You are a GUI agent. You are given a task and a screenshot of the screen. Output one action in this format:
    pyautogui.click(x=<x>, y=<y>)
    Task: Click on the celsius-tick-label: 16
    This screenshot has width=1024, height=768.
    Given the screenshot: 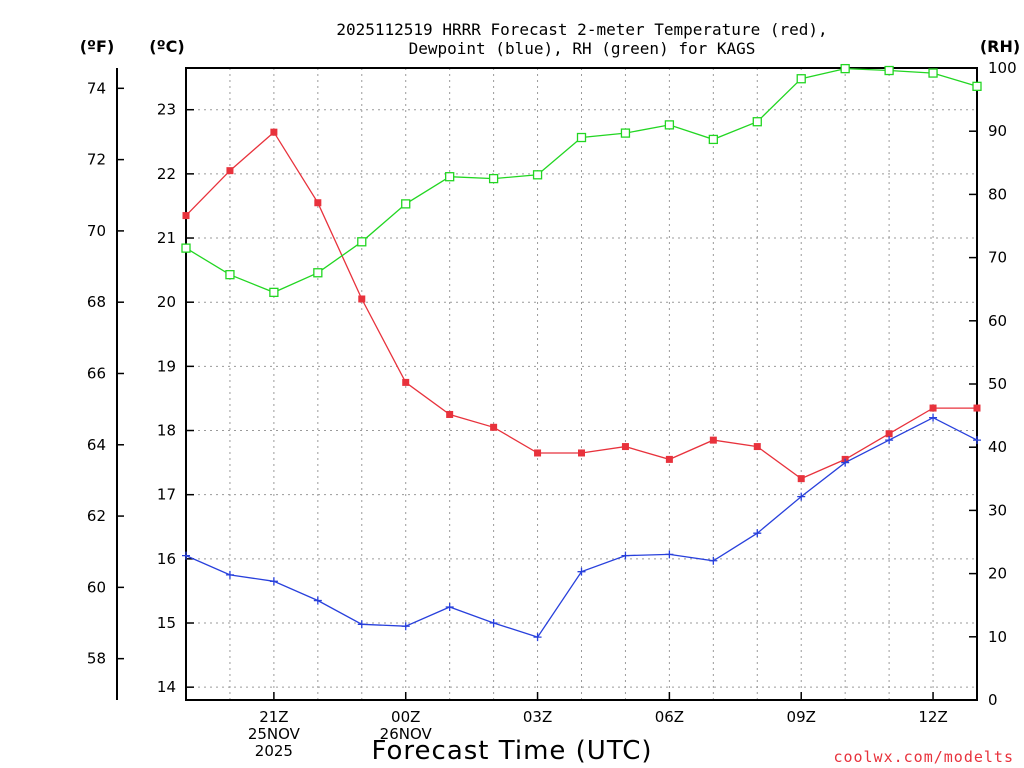 What is the action you would take?
    pyautogui.click(x=166, y=559)
    